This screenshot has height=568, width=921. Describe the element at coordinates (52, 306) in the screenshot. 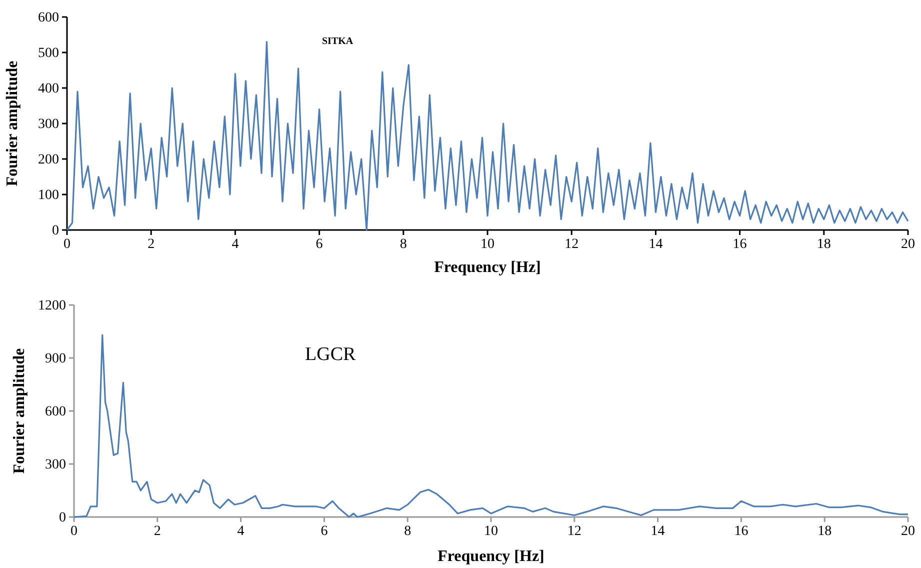

I see `y-tick-label: 1200` at that location.